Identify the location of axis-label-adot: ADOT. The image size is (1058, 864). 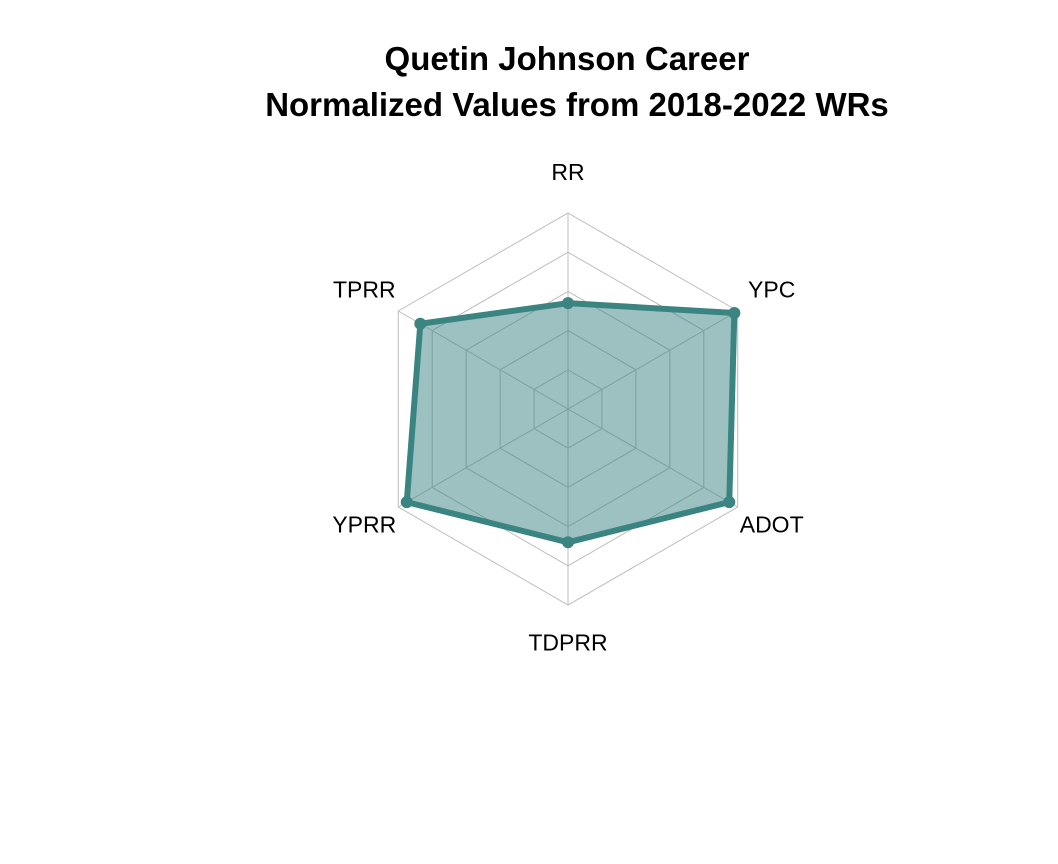
(772, 525).